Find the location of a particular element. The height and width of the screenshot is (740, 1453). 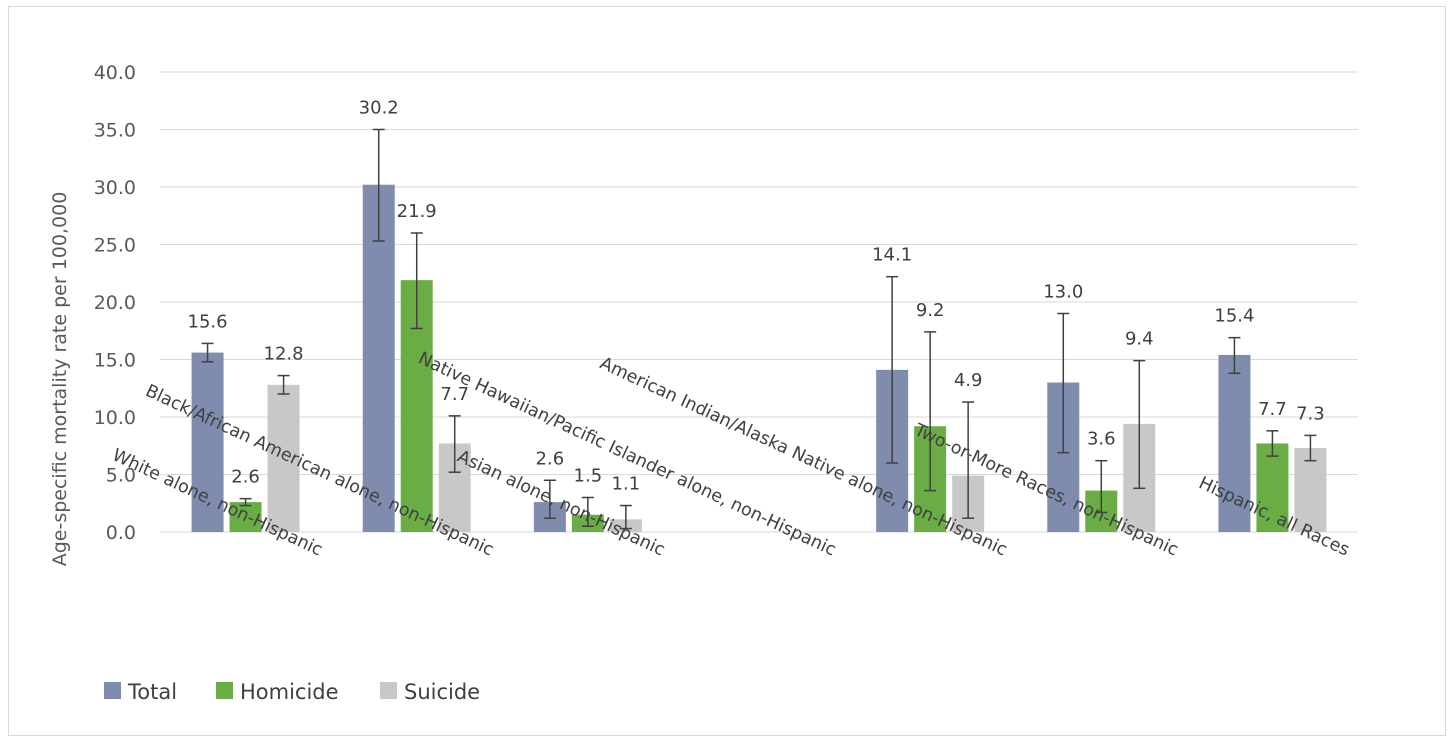

y-tick-label: 20.0 is located at coordinates (115, 303).